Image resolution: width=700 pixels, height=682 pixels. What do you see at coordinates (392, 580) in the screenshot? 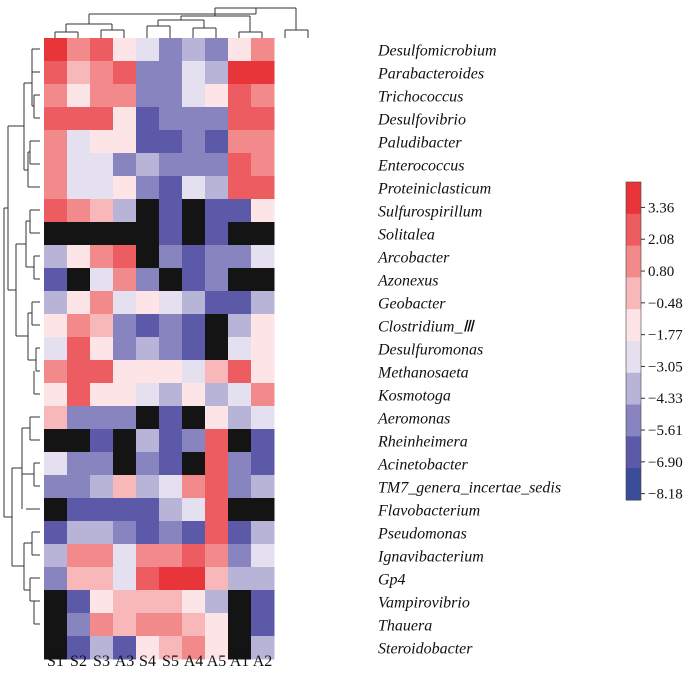
I see `row-label: Gp4` at bounding box center [392, 580].